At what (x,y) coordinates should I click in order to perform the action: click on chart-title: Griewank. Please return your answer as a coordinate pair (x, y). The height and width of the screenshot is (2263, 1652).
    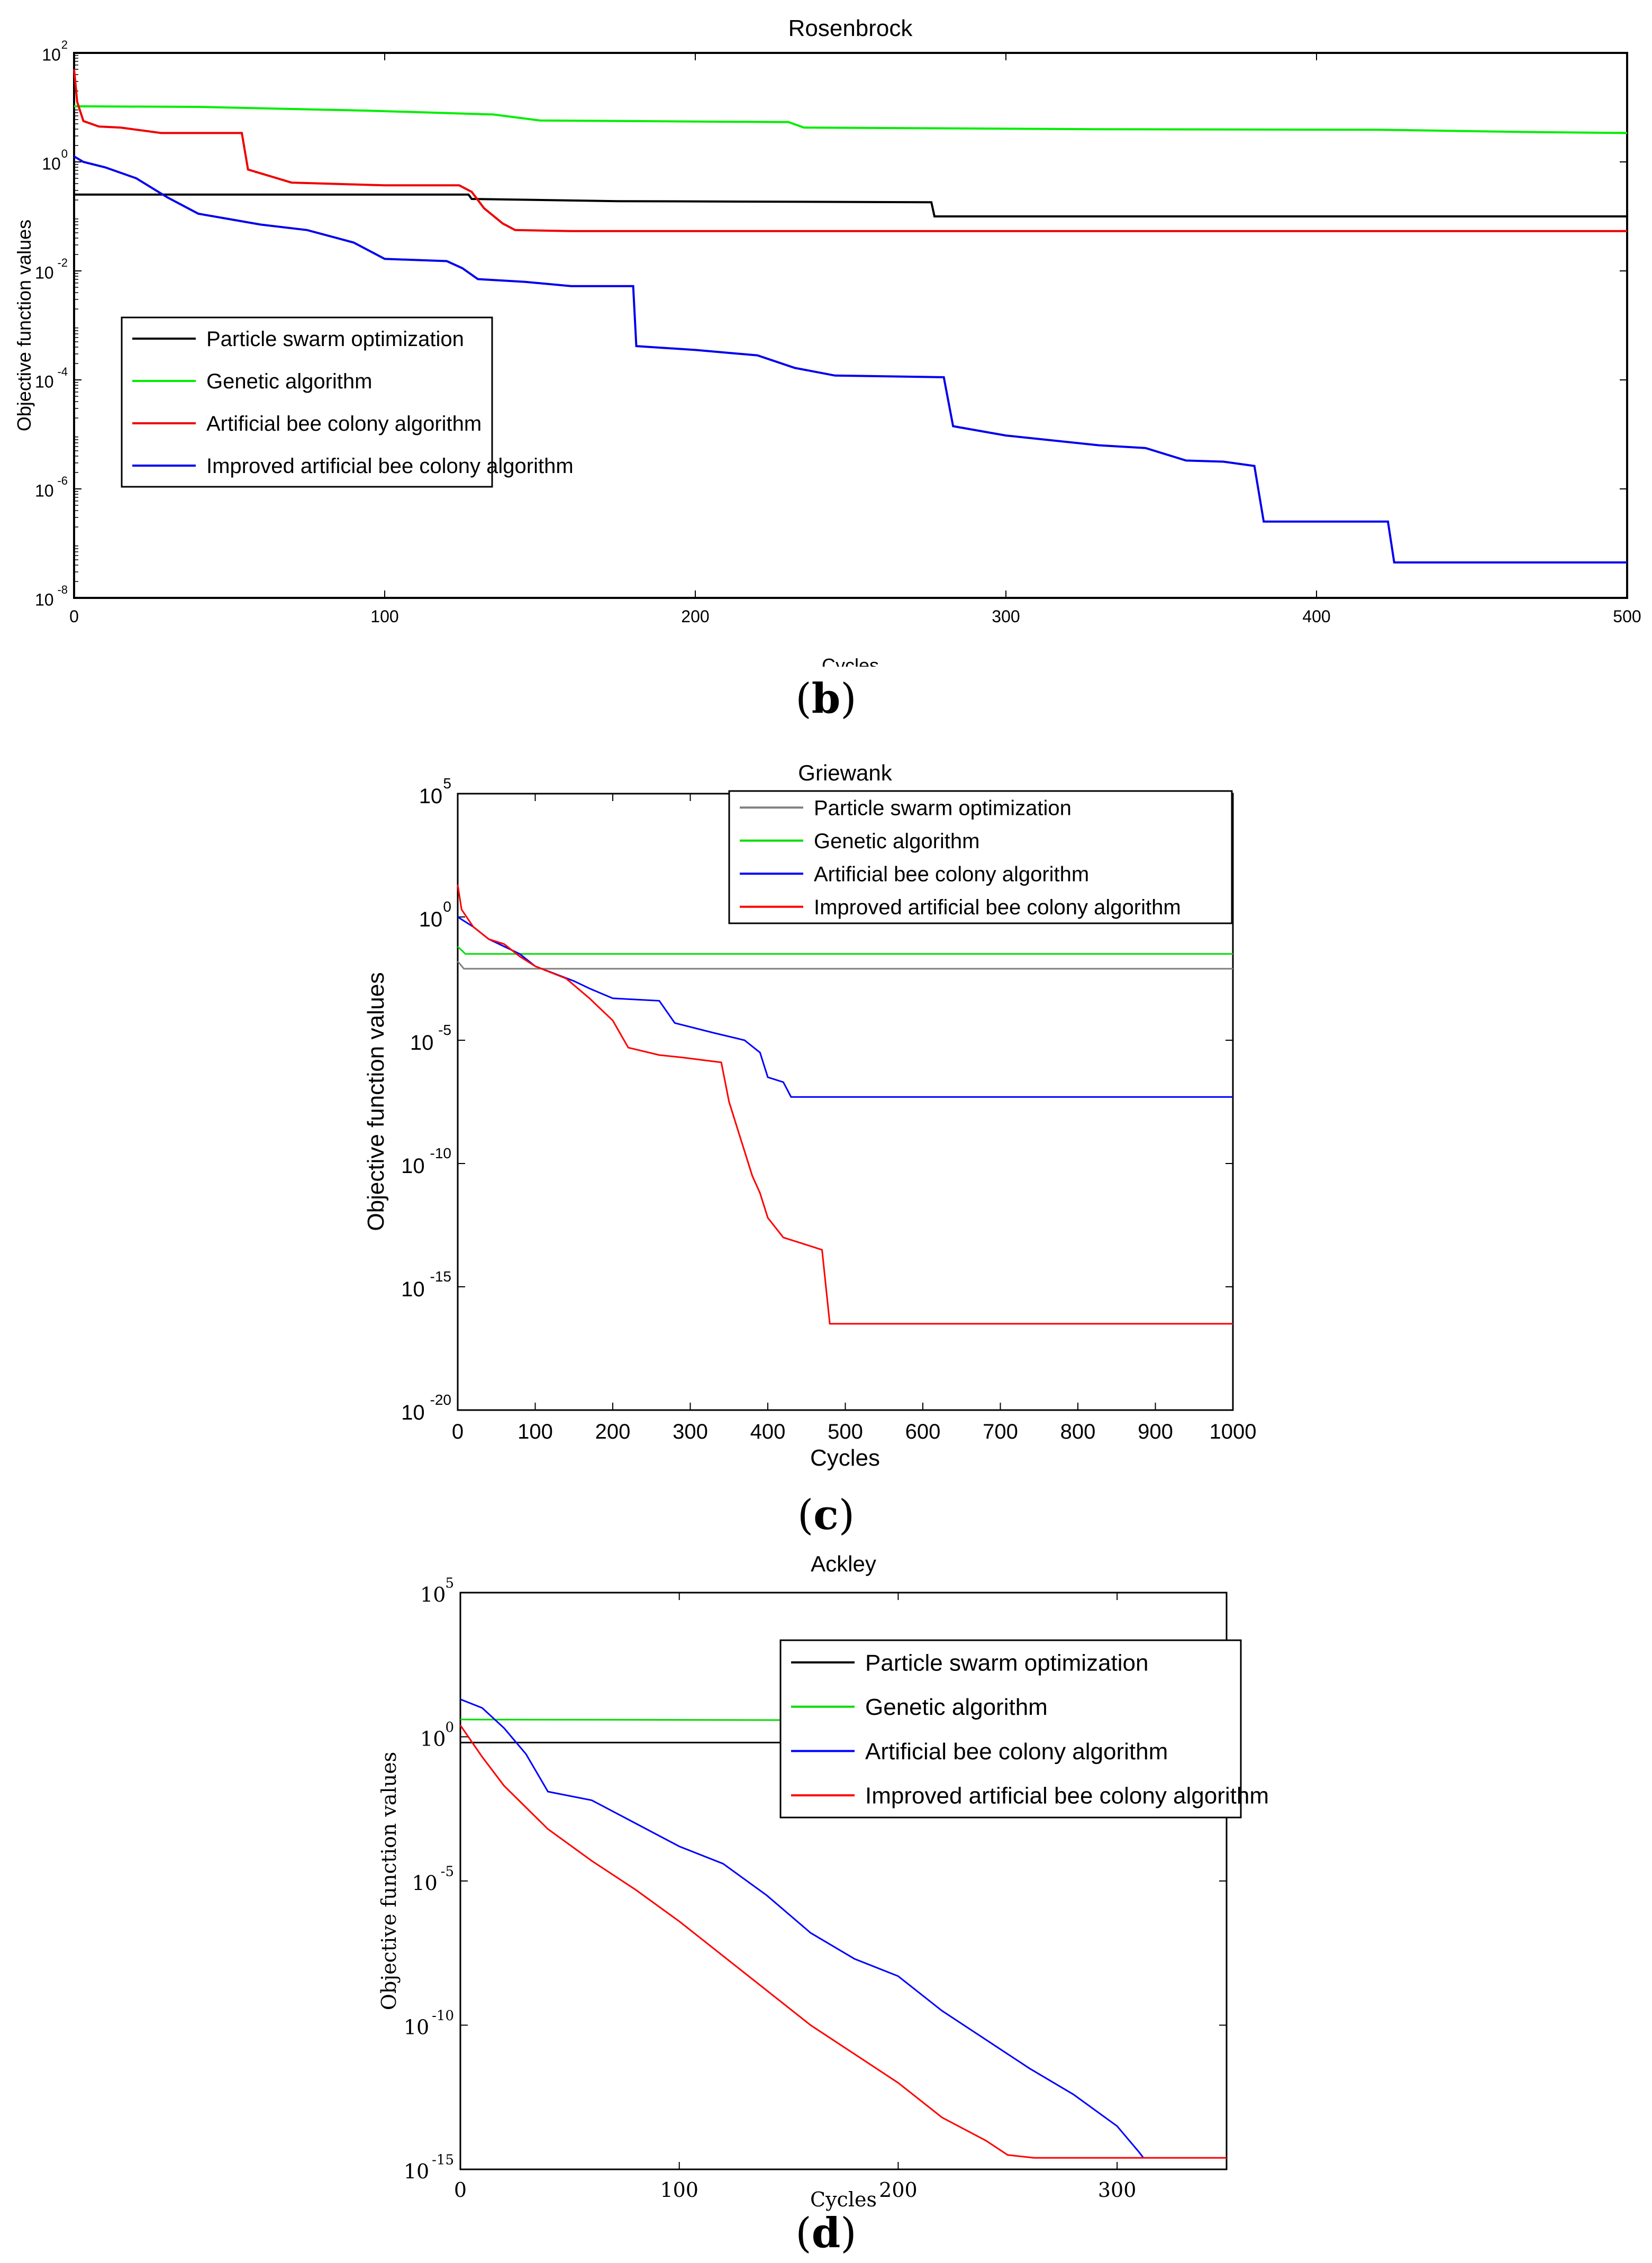
    Looking at the image, I should click on (845, 772).